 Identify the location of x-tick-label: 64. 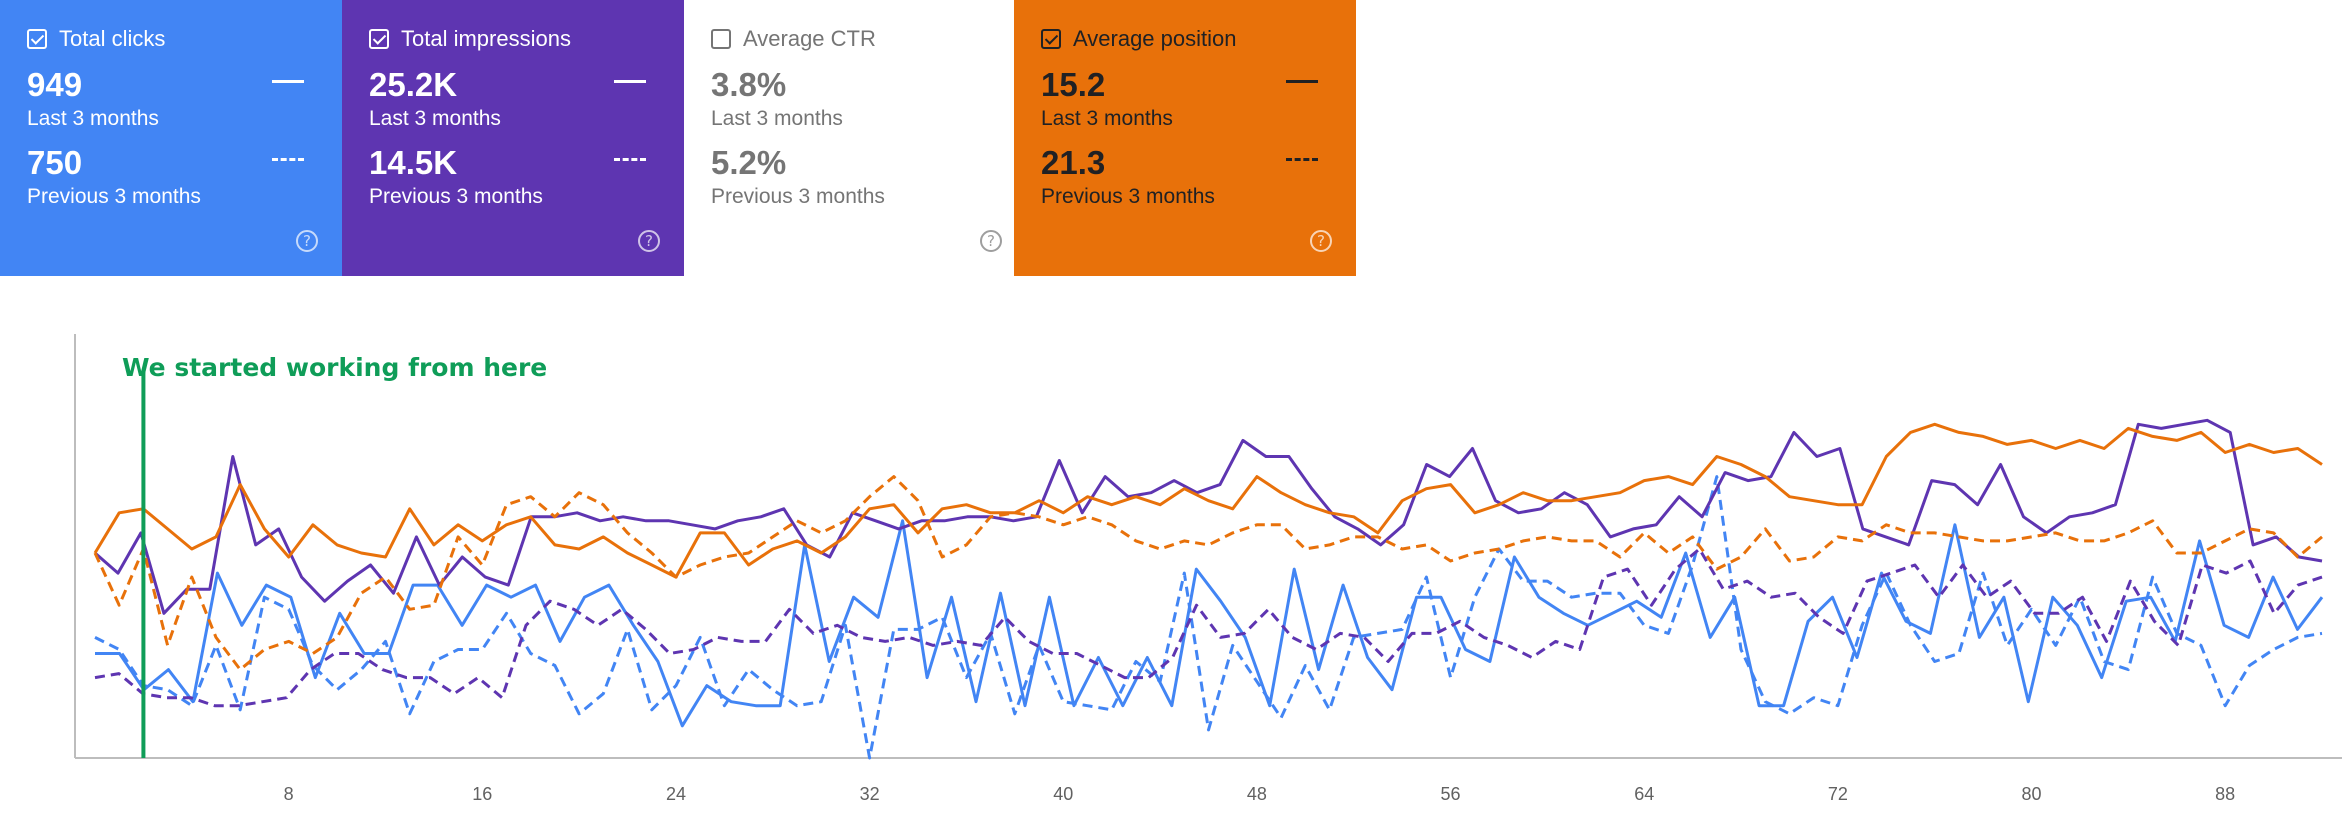
(1644, 794).